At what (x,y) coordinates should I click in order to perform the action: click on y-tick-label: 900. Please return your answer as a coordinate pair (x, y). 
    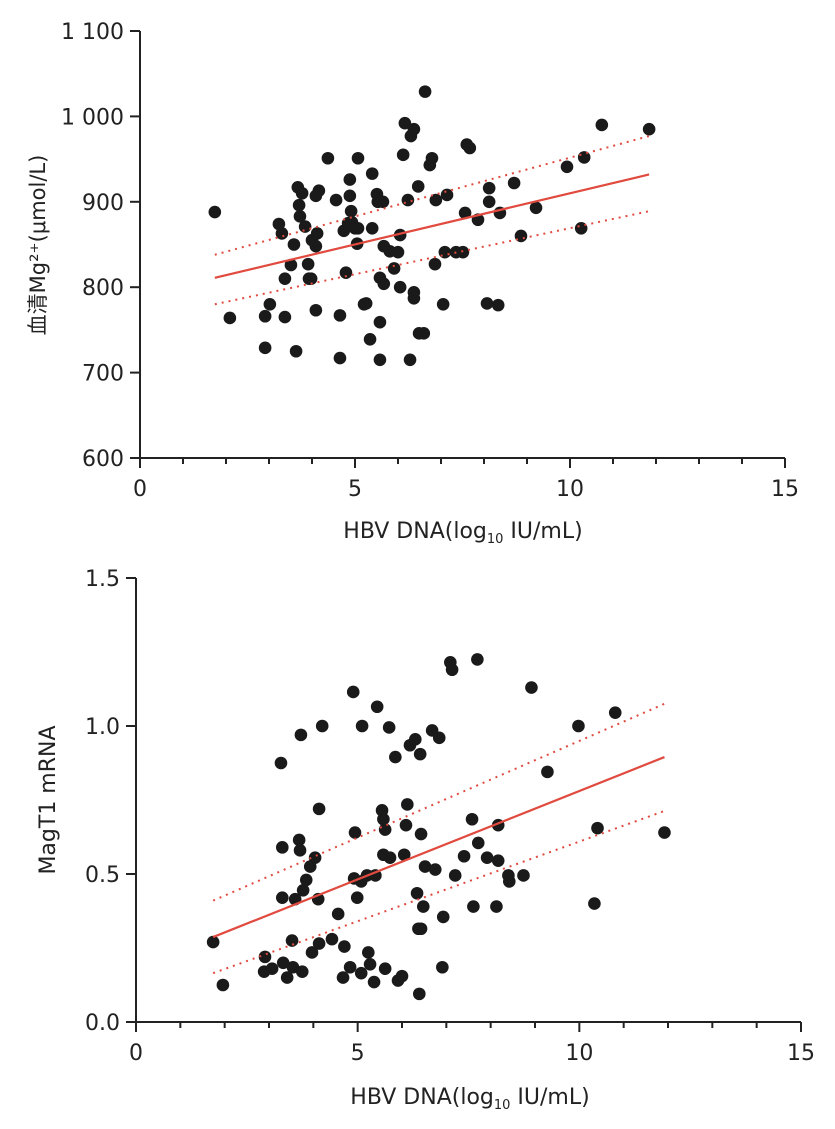
    Looking at the image, I should click on (103, 203).